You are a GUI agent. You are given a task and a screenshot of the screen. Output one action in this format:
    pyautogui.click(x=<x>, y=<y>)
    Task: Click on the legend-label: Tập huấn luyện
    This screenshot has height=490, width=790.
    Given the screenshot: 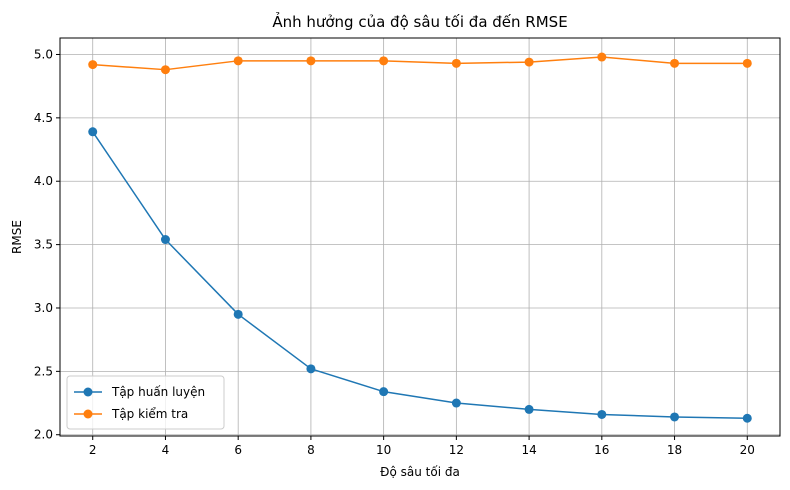 What is the action you would take?
    pyautogui.click(x=158, y=392)
    